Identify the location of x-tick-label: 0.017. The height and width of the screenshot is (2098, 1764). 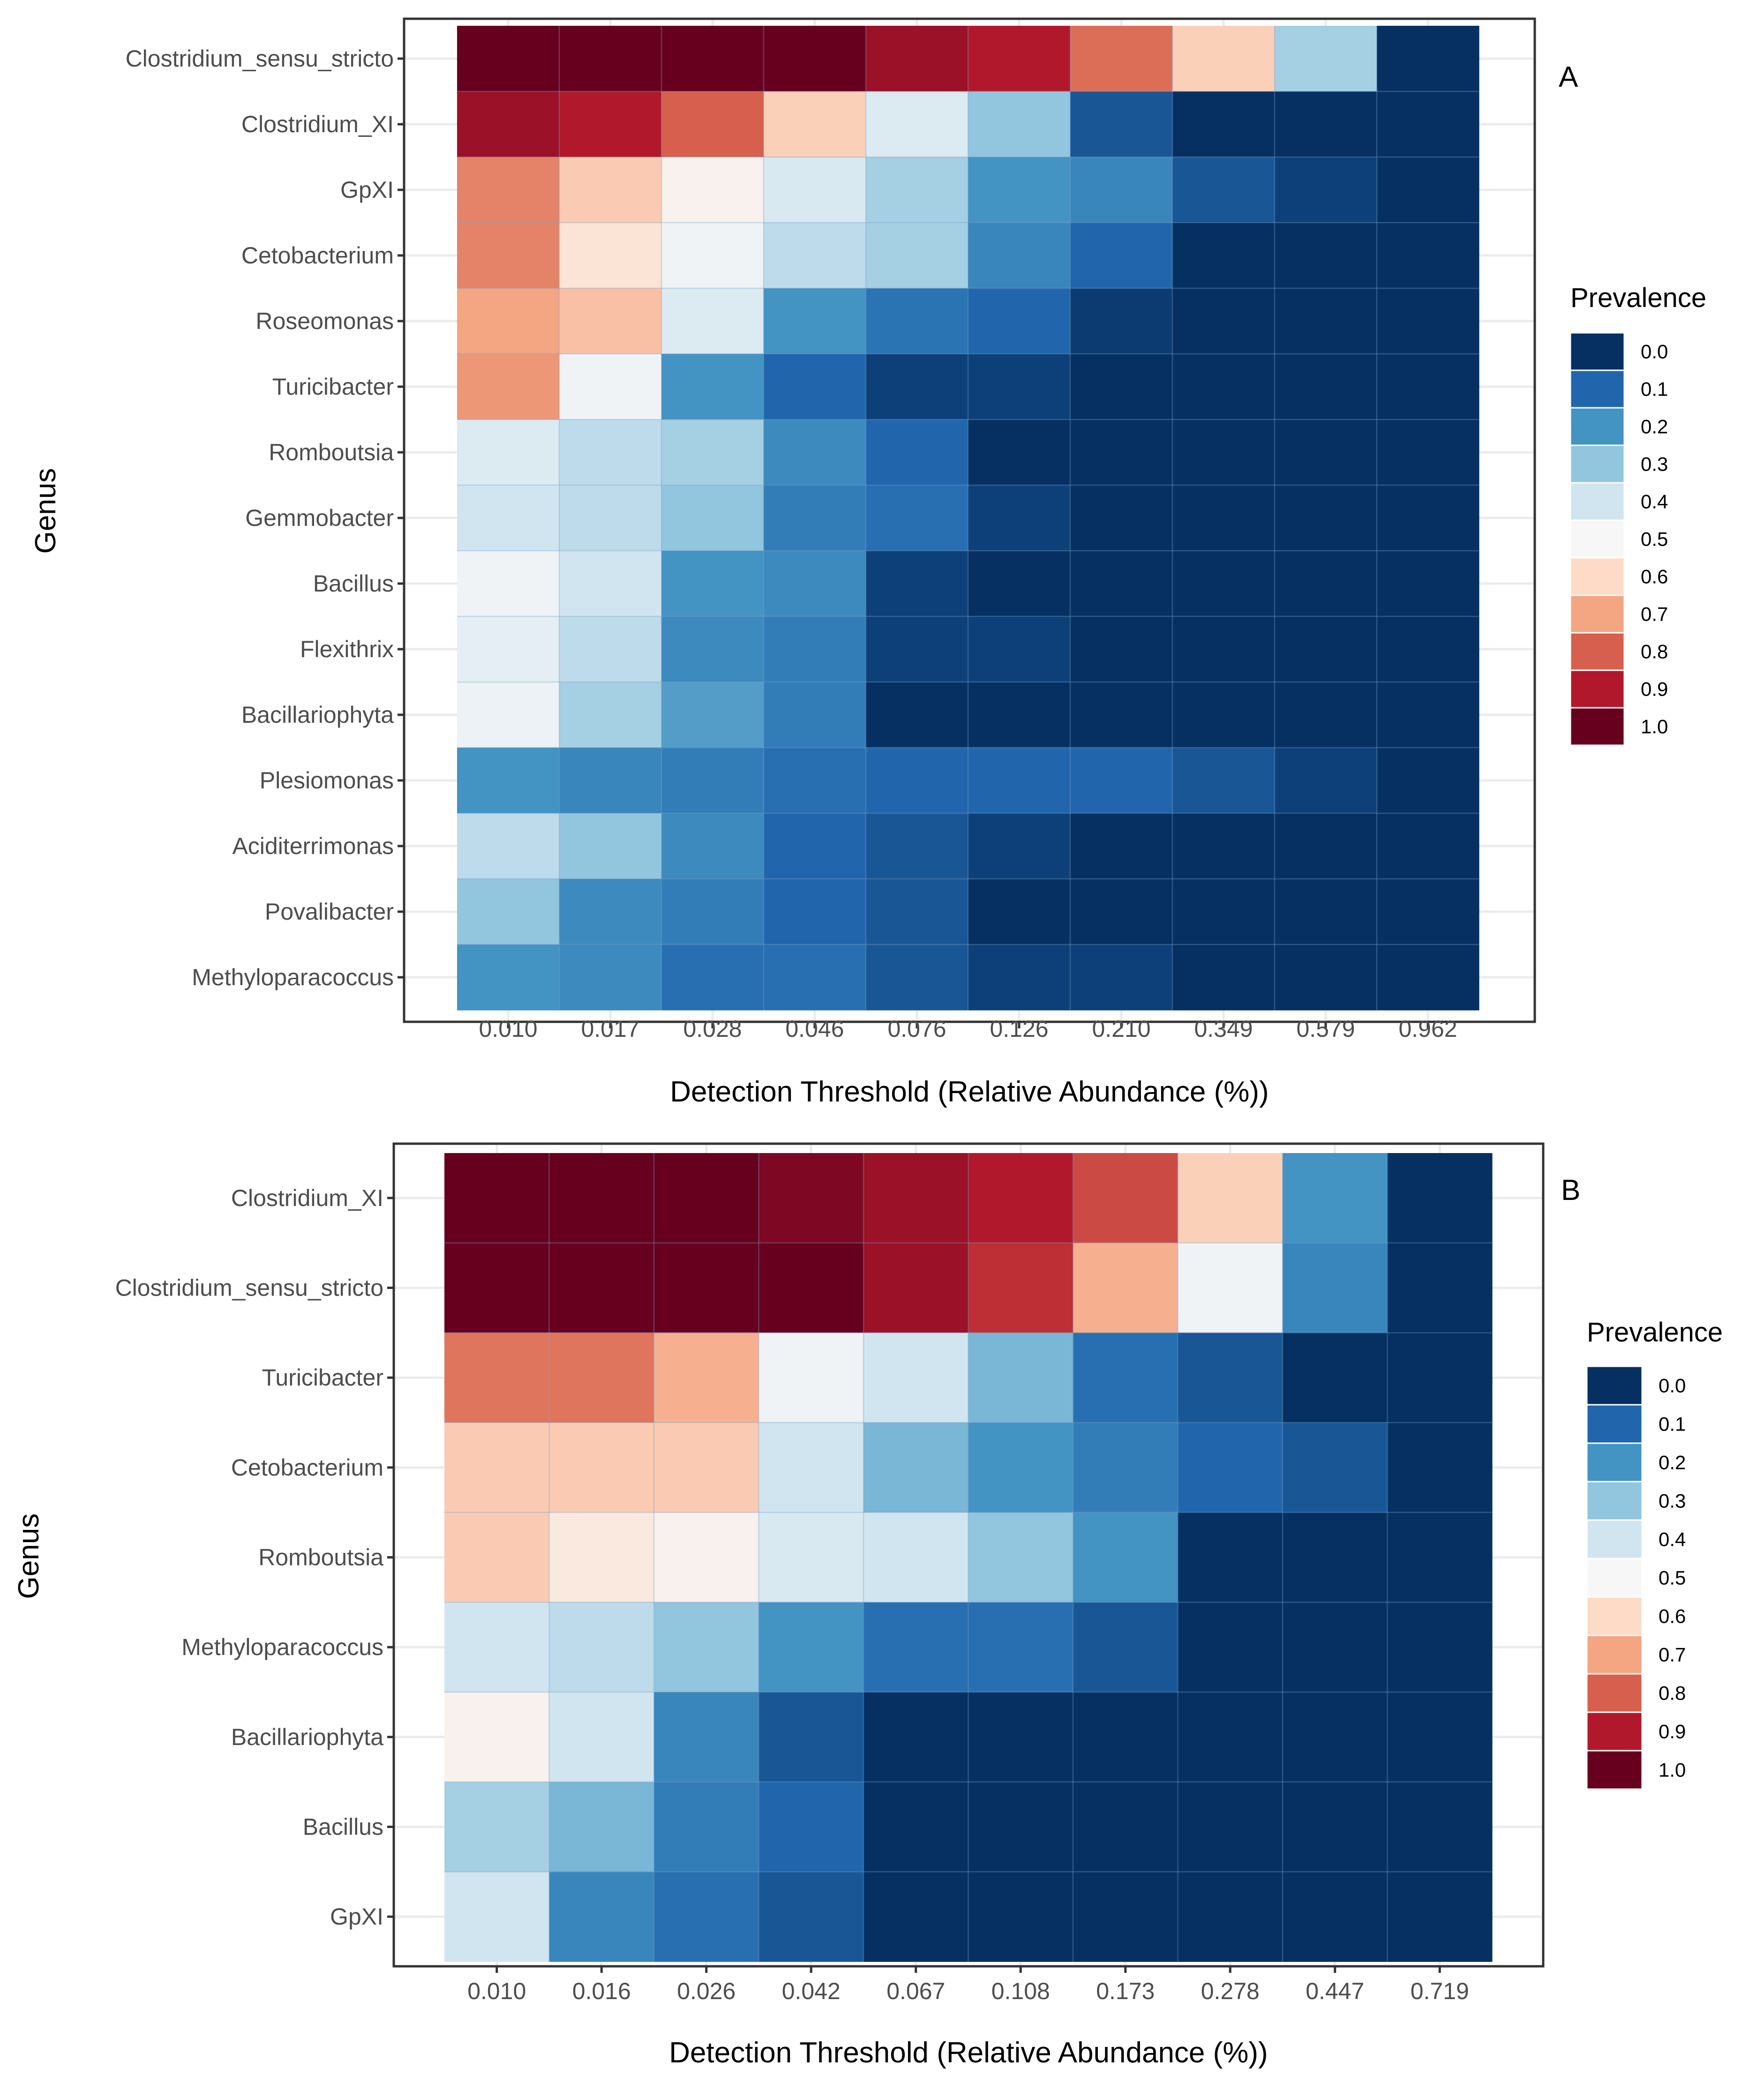
(610, 1029).